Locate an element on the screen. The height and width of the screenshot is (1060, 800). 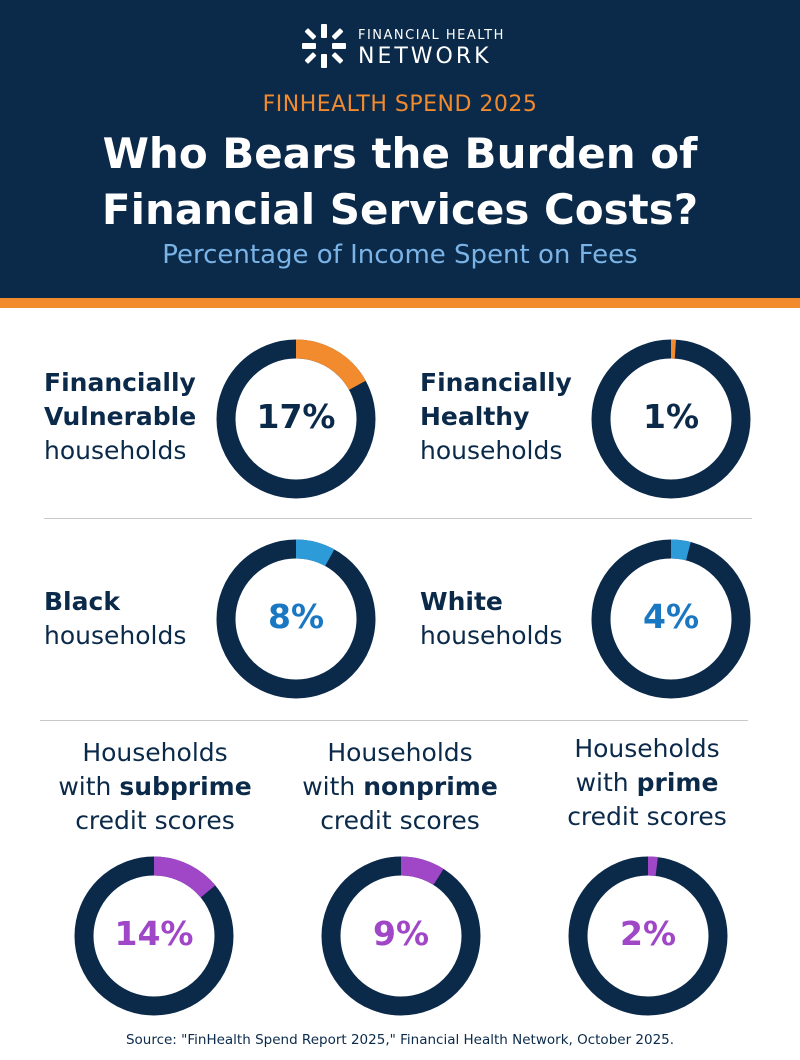
label-black: Black households is located at coordinates (115, 619).